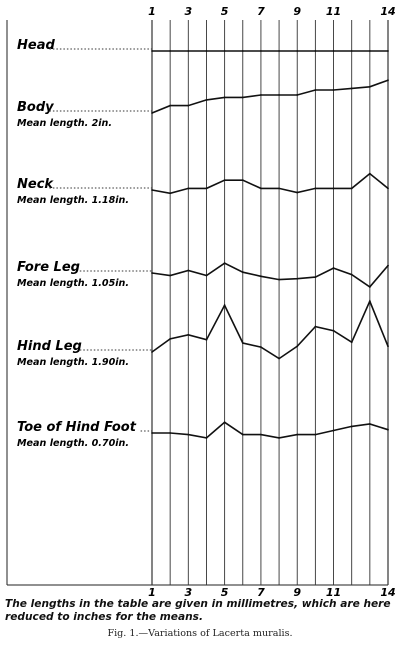  I want to click on series-line-body, so click(270, 96).